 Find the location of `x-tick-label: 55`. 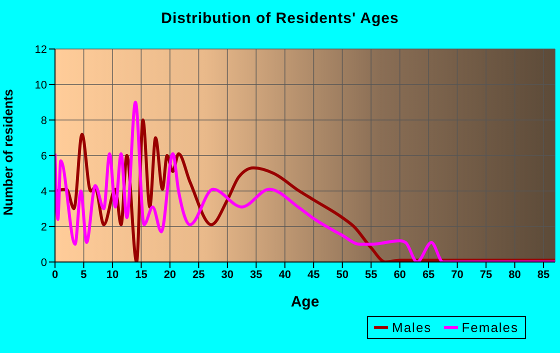

x-tick-label: 55 is located at coordinates (371, 274).